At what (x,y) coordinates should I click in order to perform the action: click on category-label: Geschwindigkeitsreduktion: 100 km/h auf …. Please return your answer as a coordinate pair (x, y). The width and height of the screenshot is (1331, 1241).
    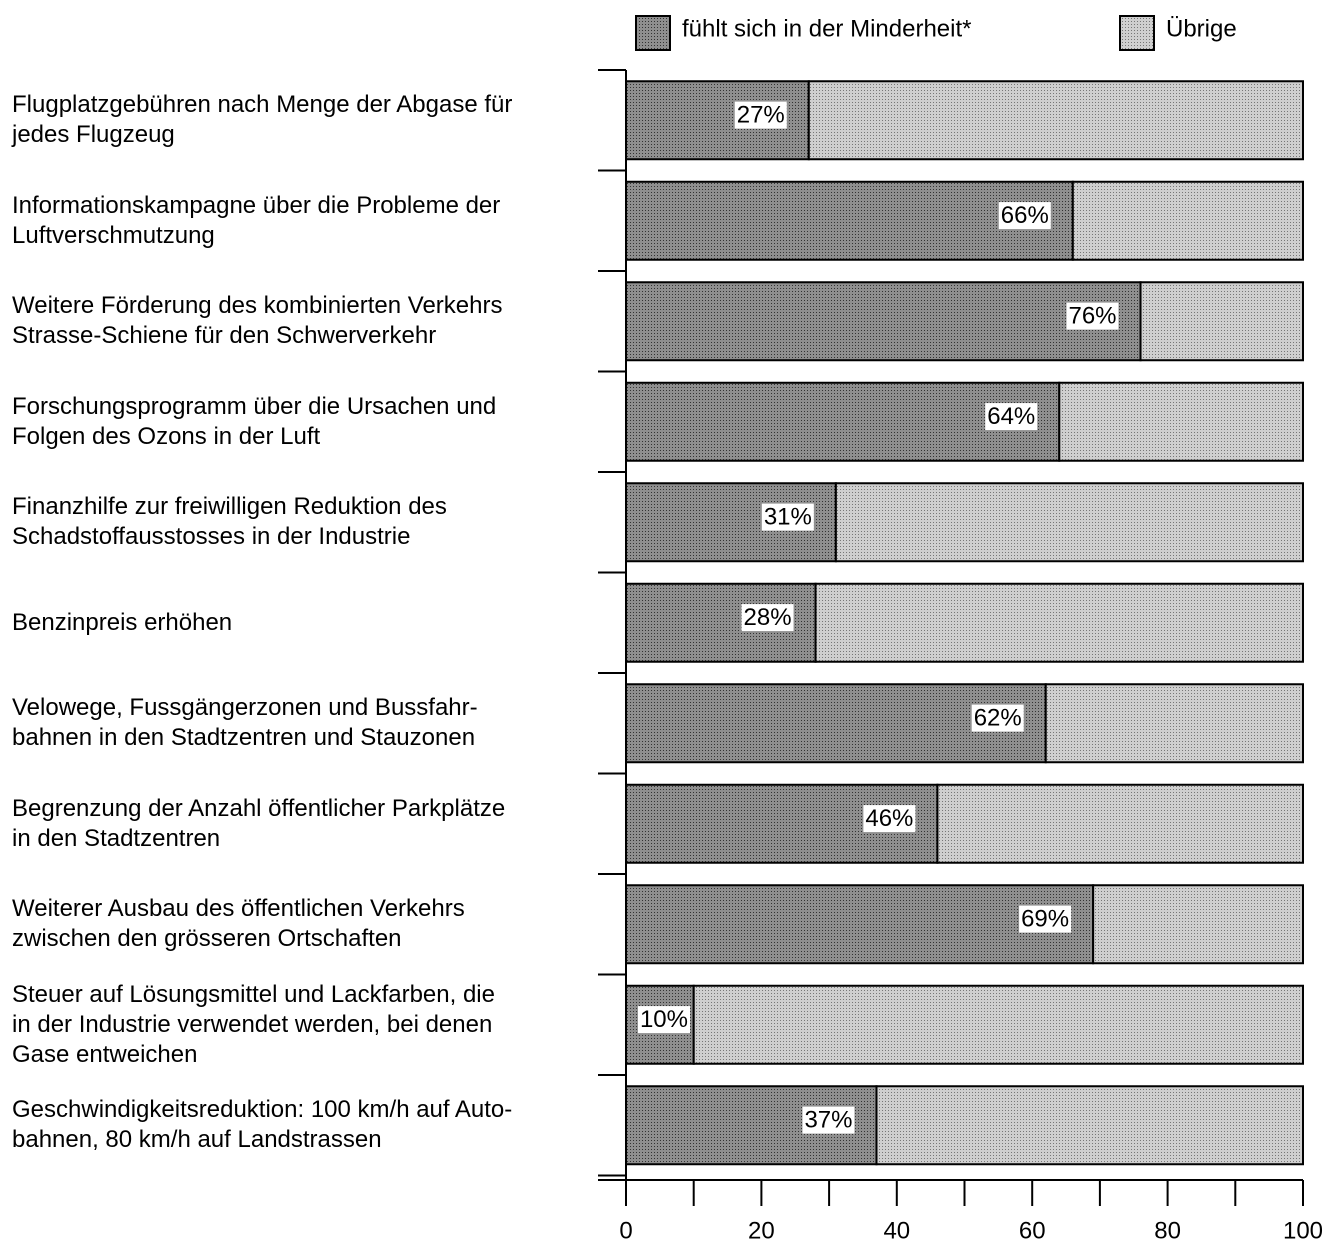
    Looking at the image, I should click on (262, 1125).